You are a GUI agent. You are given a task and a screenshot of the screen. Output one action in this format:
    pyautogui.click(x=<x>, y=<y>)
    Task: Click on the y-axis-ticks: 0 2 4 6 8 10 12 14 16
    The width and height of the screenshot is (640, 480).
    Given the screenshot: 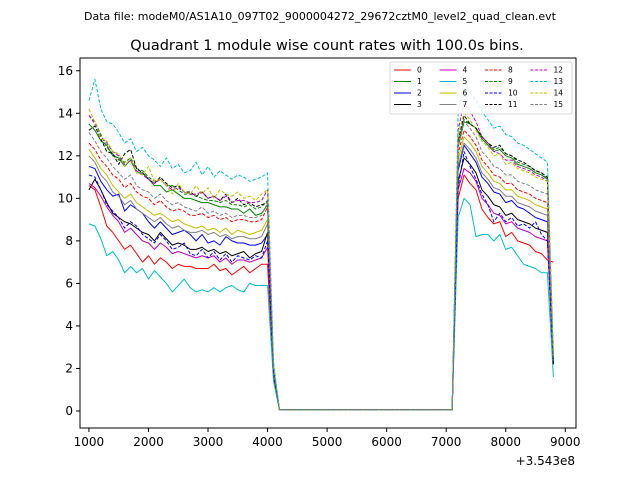 What is the action you would take?
    pyautogui.click(x=69, y=241)
    